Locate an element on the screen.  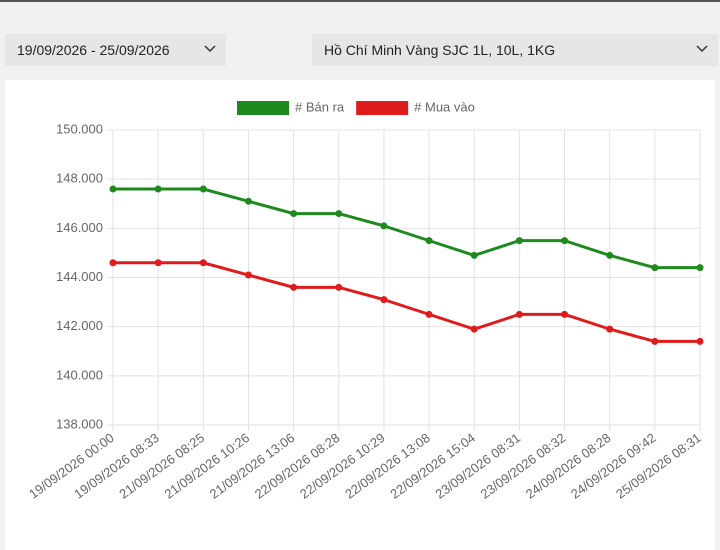
date-range: 19/09/2026 - 25/09/2026 is located at coordinates (93, 50).